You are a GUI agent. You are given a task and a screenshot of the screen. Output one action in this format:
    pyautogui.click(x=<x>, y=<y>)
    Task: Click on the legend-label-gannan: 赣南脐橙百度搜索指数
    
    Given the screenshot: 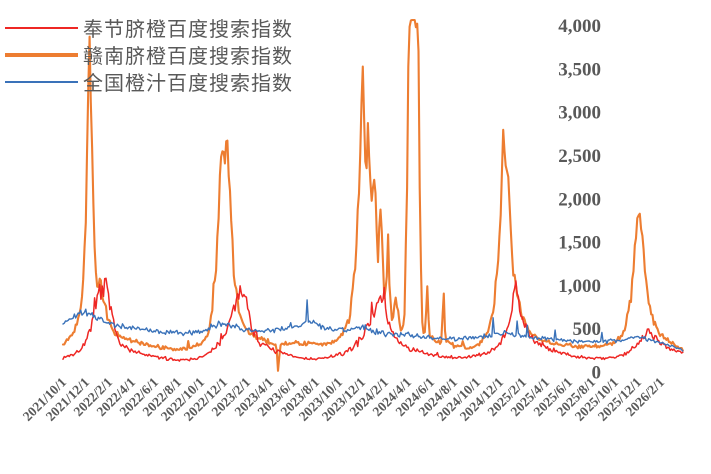 What is the action you would take?
    pyautogui.click(x=188, y=56)
    